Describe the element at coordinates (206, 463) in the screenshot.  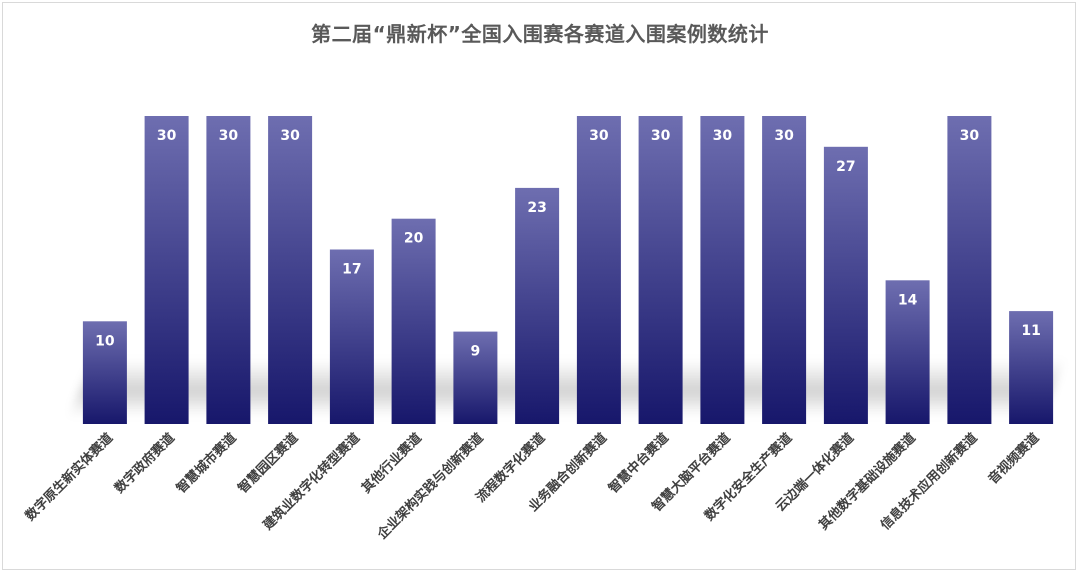
I see `x-tick-label: 智慧城市赛道` at that location.